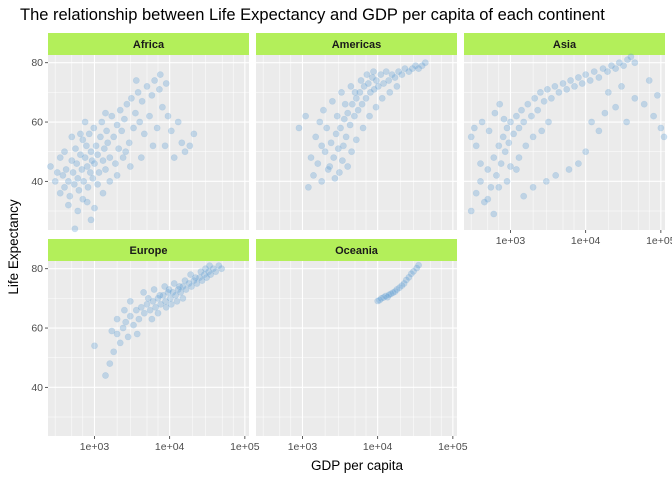 The width and height of the screenshot is (672, 480). Describe the element at coordinates (37, 388) in the screenshot. I see `y-tick-label: 40` at that location.